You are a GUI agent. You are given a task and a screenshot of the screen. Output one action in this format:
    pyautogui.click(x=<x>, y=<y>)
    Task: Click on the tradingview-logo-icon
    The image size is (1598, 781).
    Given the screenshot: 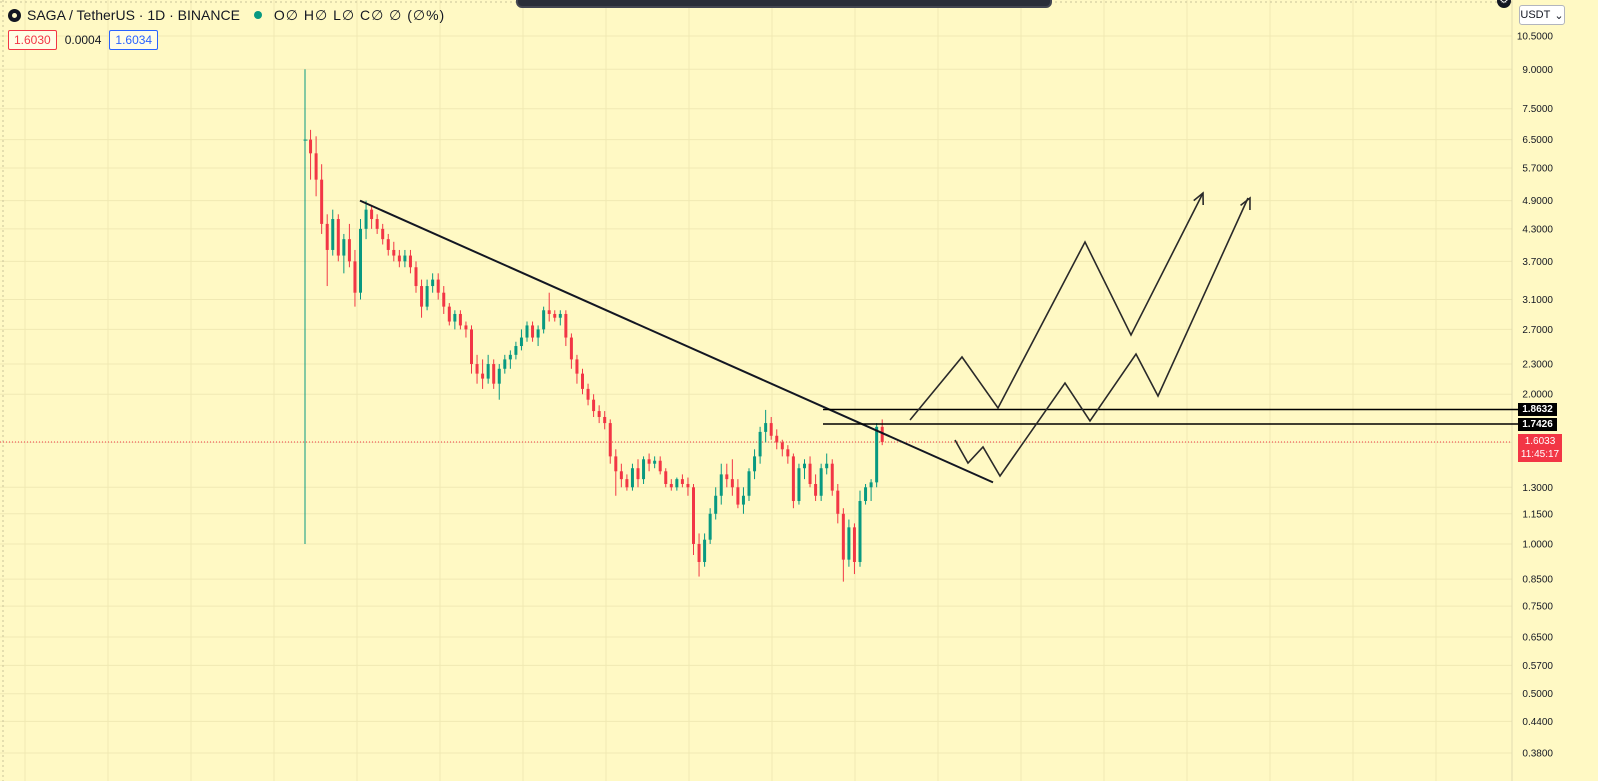 What is the action you would take?
    pyautogui.click(x=14, y=15)
    